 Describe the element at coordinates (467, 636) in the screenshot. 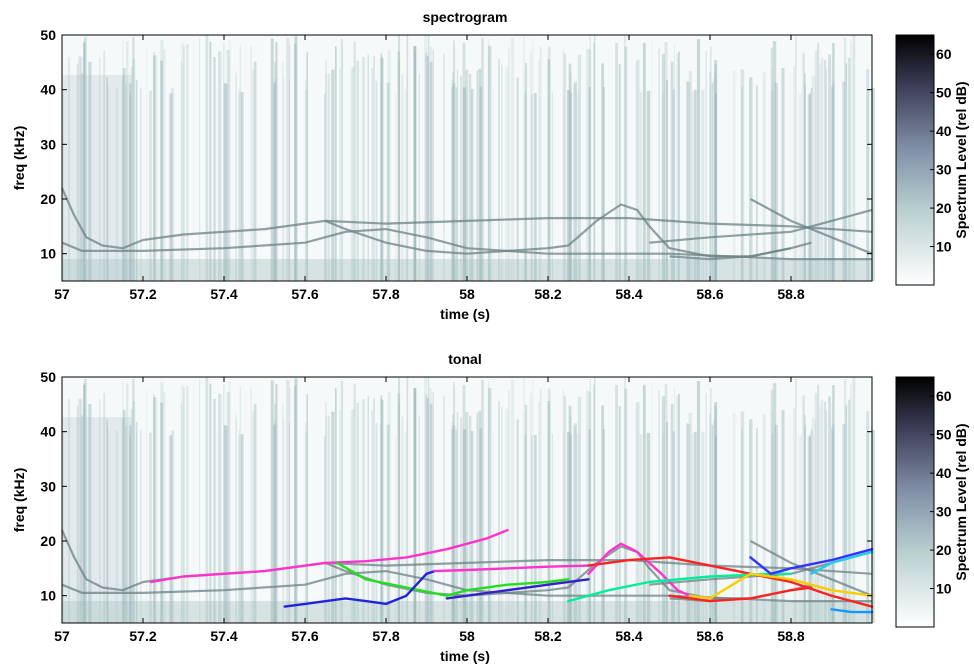

I see `x-tick-label: 58` at that location.